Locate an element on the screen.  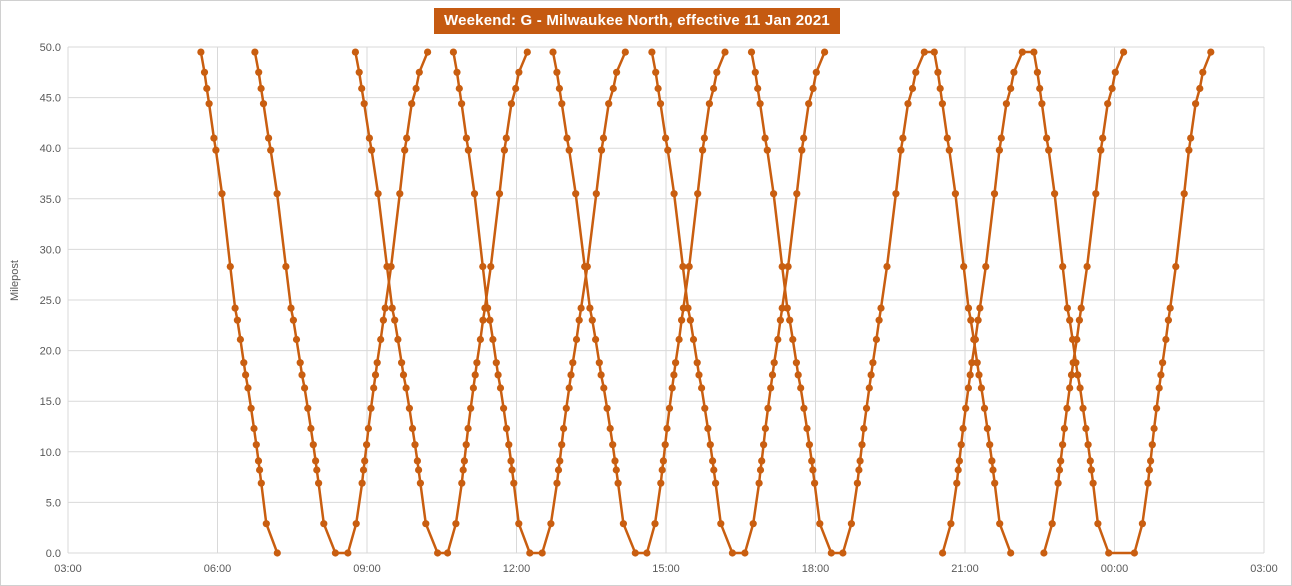
x-axis-tick-label: 03:00 is located at coordinates (68, 569).